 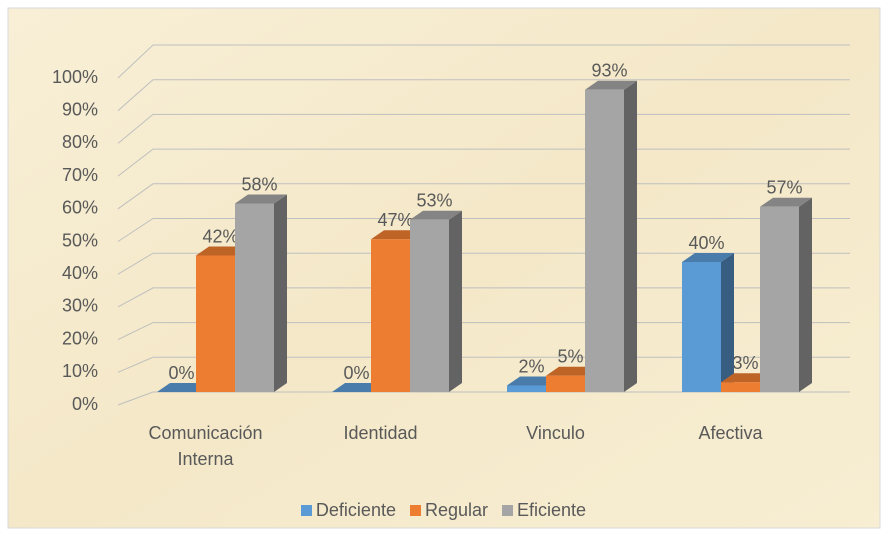 I want to click on x-label-box: Identidad, so click(x=380, y=433).